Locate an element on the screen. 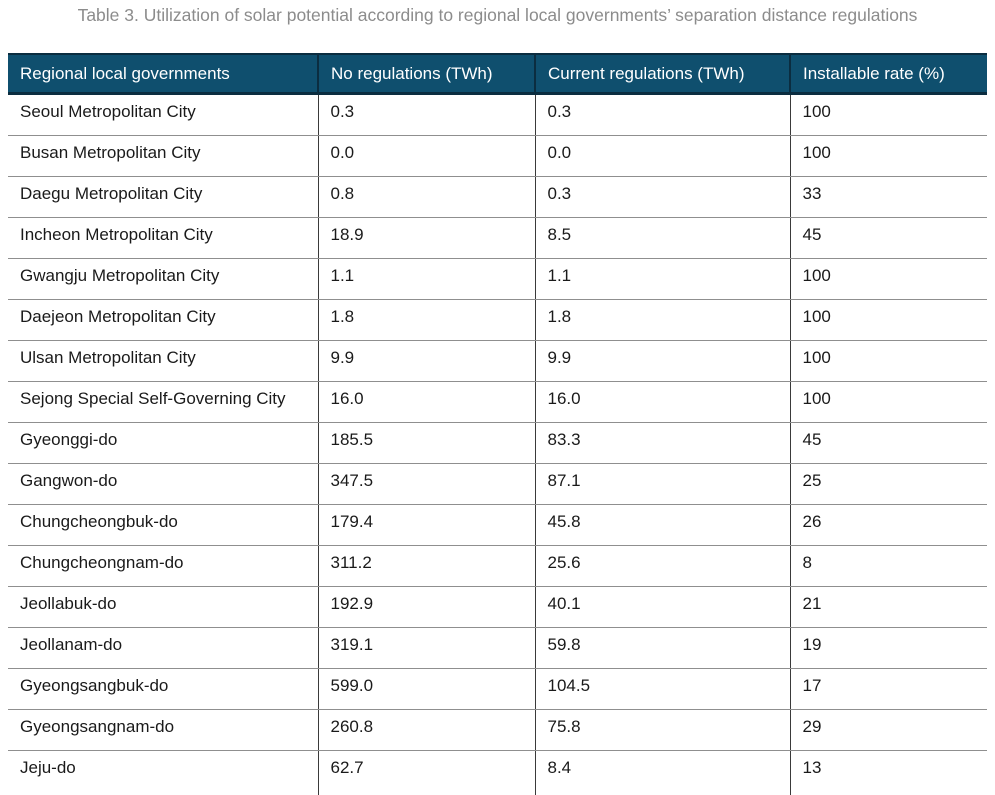 The image size is (995, 795). no-regulations-cell: 185.5 is located at coordinates (426, 443).